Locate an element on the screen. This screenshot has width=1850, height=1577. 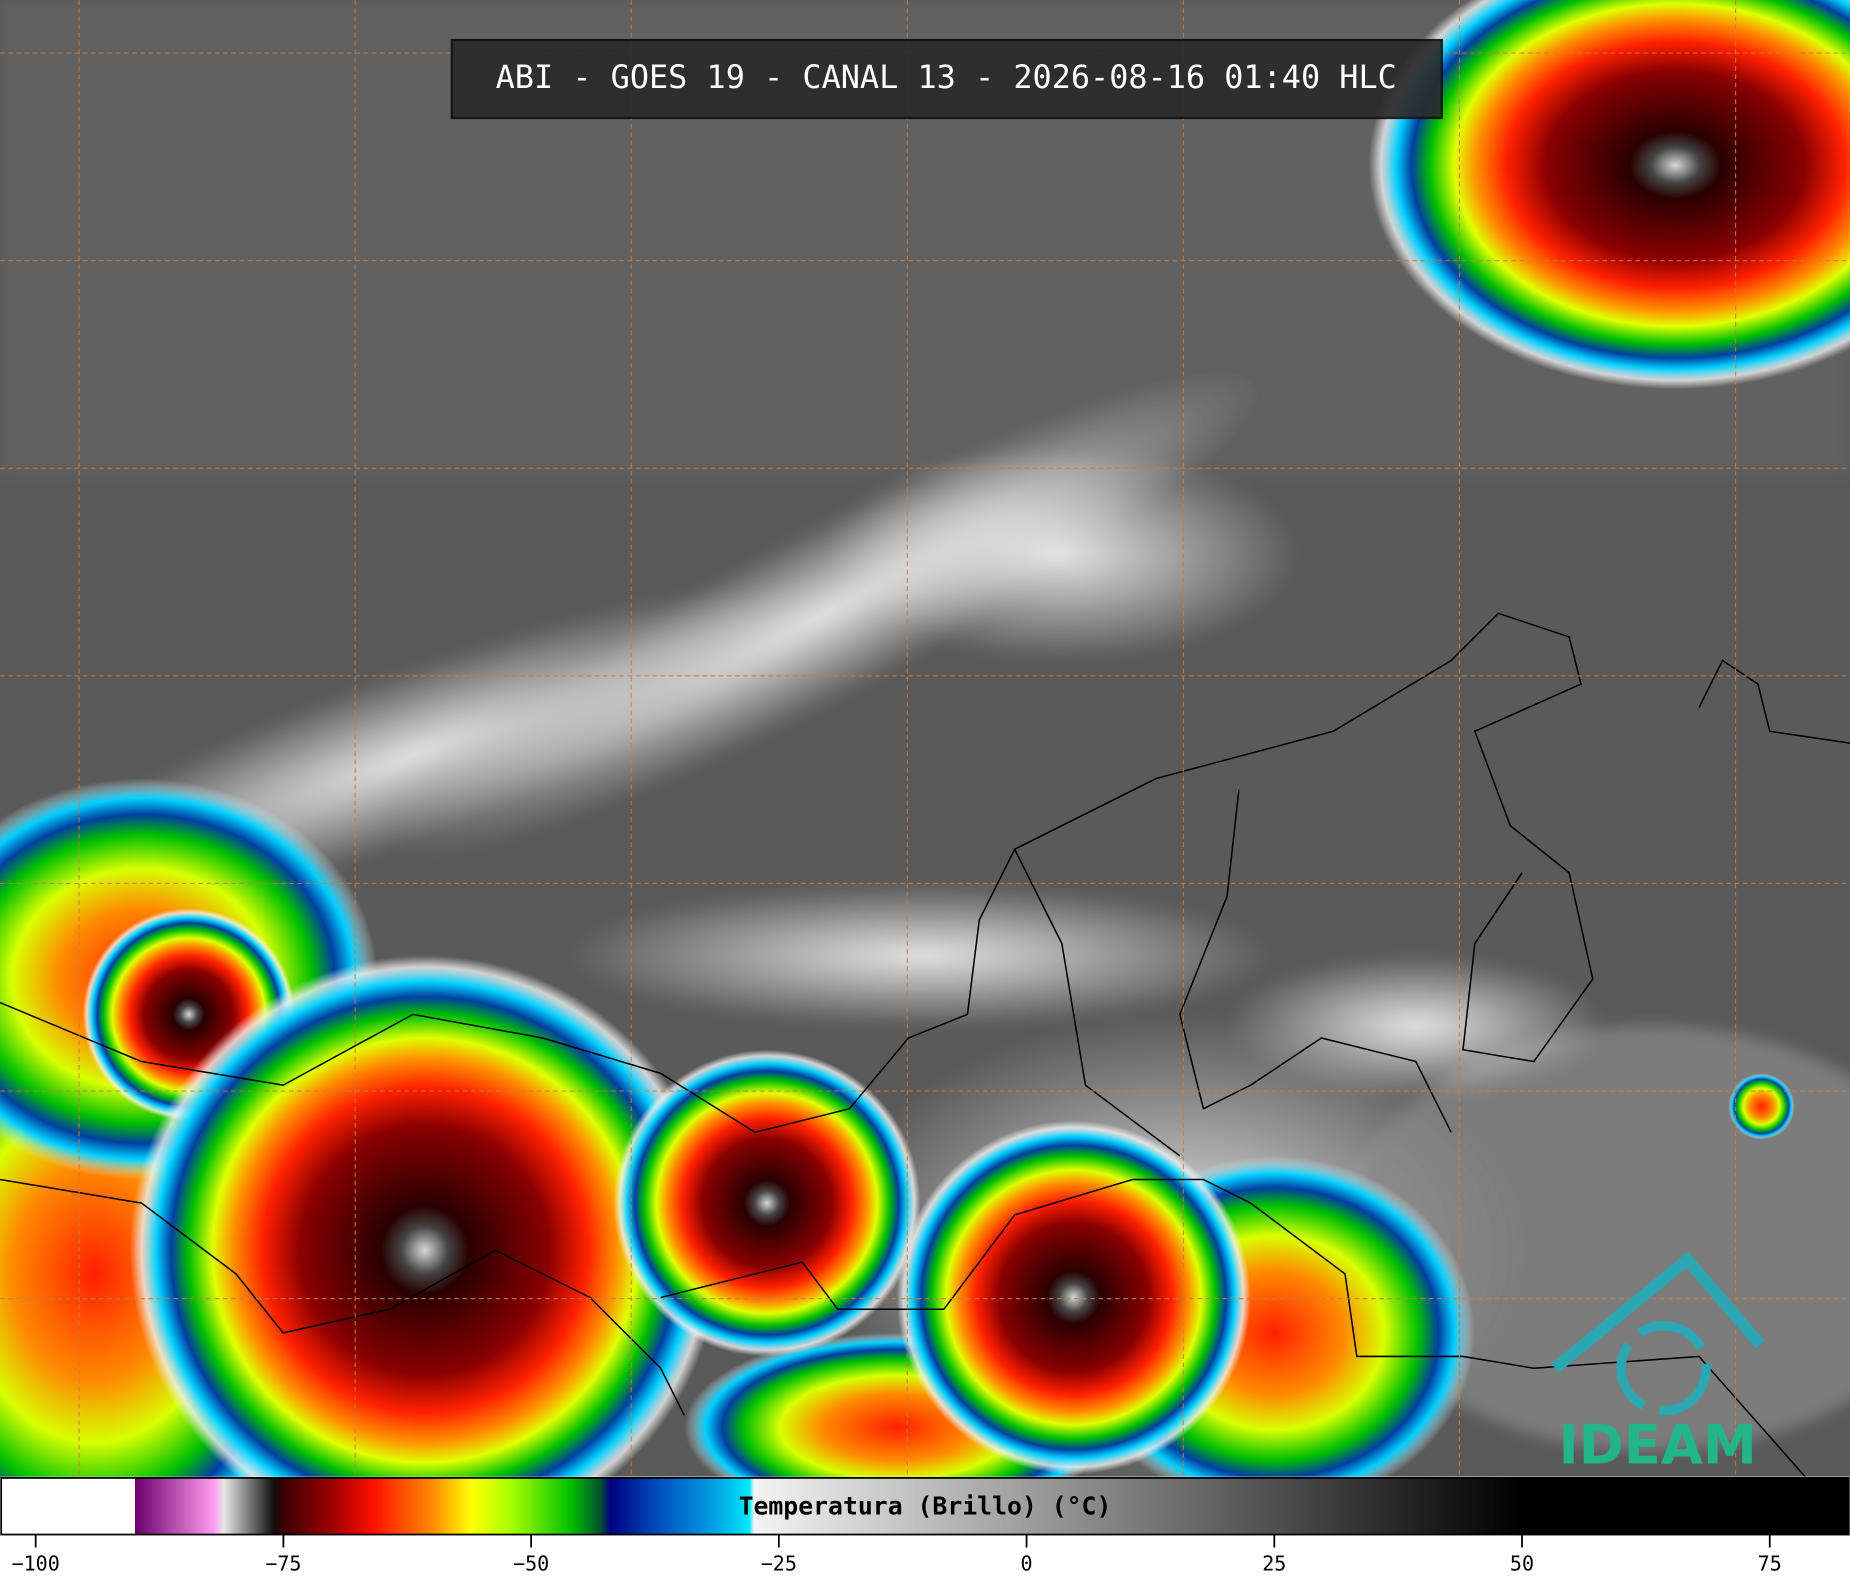
tick-label: −25 is located at coordinates (779, 1564).